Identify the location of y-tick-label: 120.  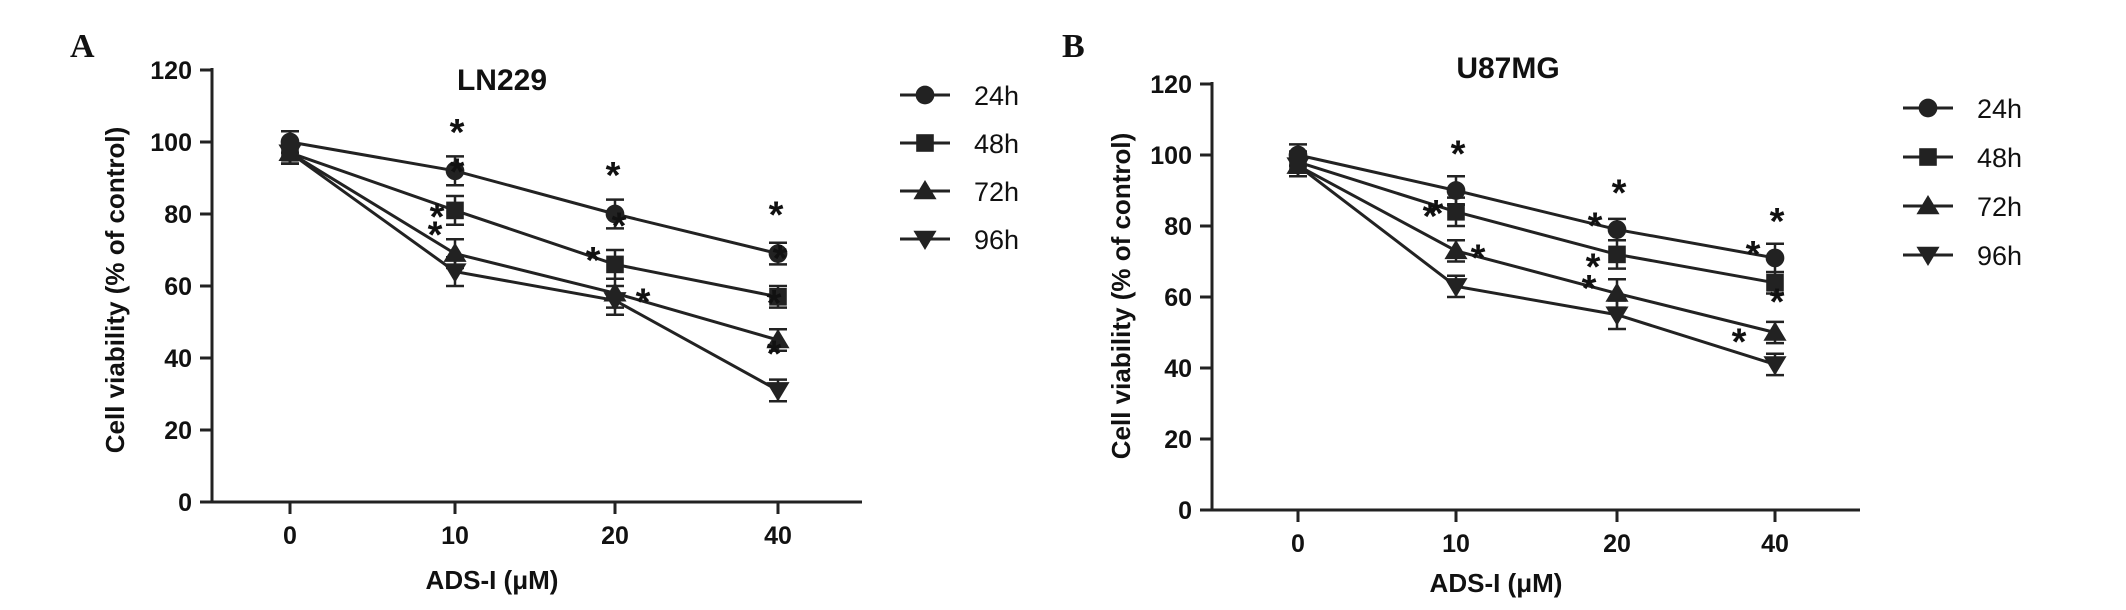
(1171, 85).